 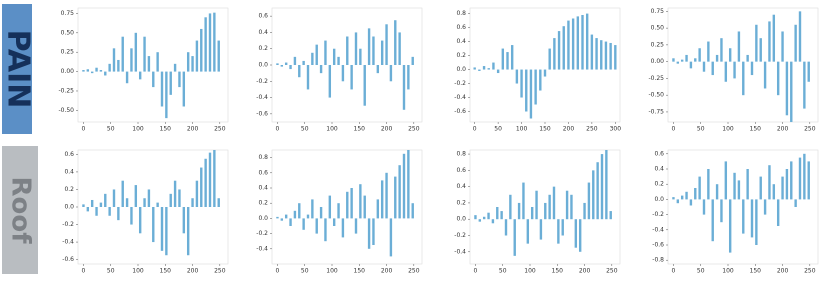 What do you see at coordinates (656, 111) in the screenshot?
I see `y-tick-label: -0.75` at bounding box center [656, 111].